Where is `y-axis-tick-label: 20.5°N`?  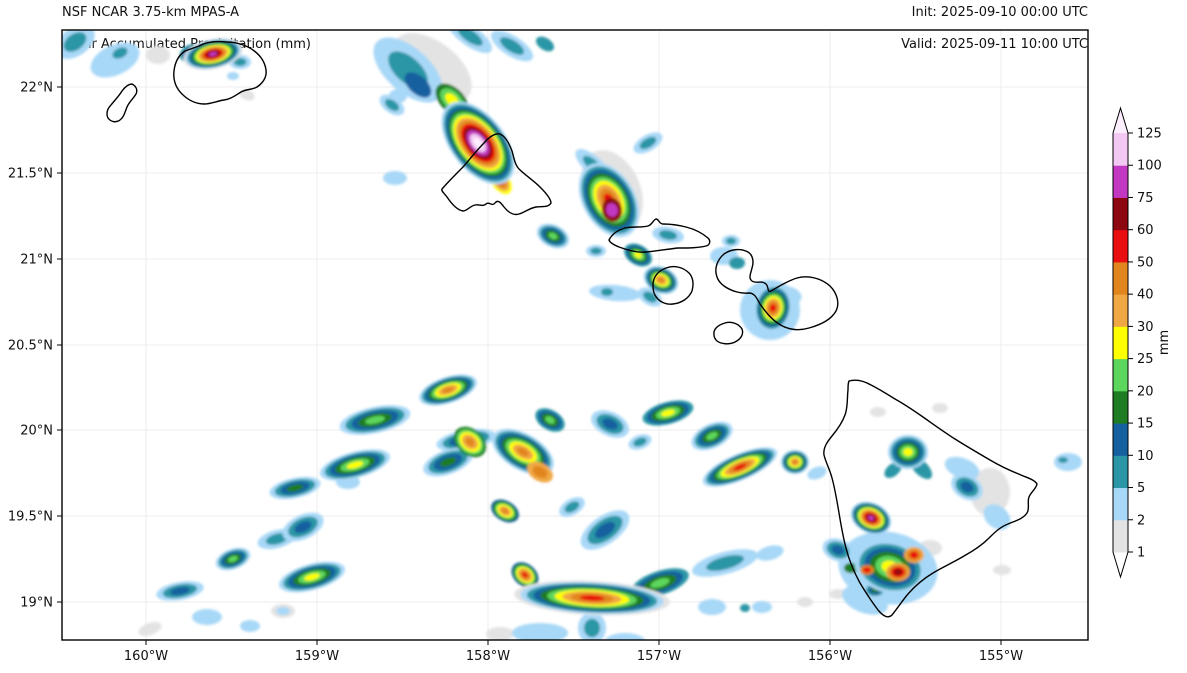
y-axis-tick-label: 20.5°N is located at coordinates (30, 346).